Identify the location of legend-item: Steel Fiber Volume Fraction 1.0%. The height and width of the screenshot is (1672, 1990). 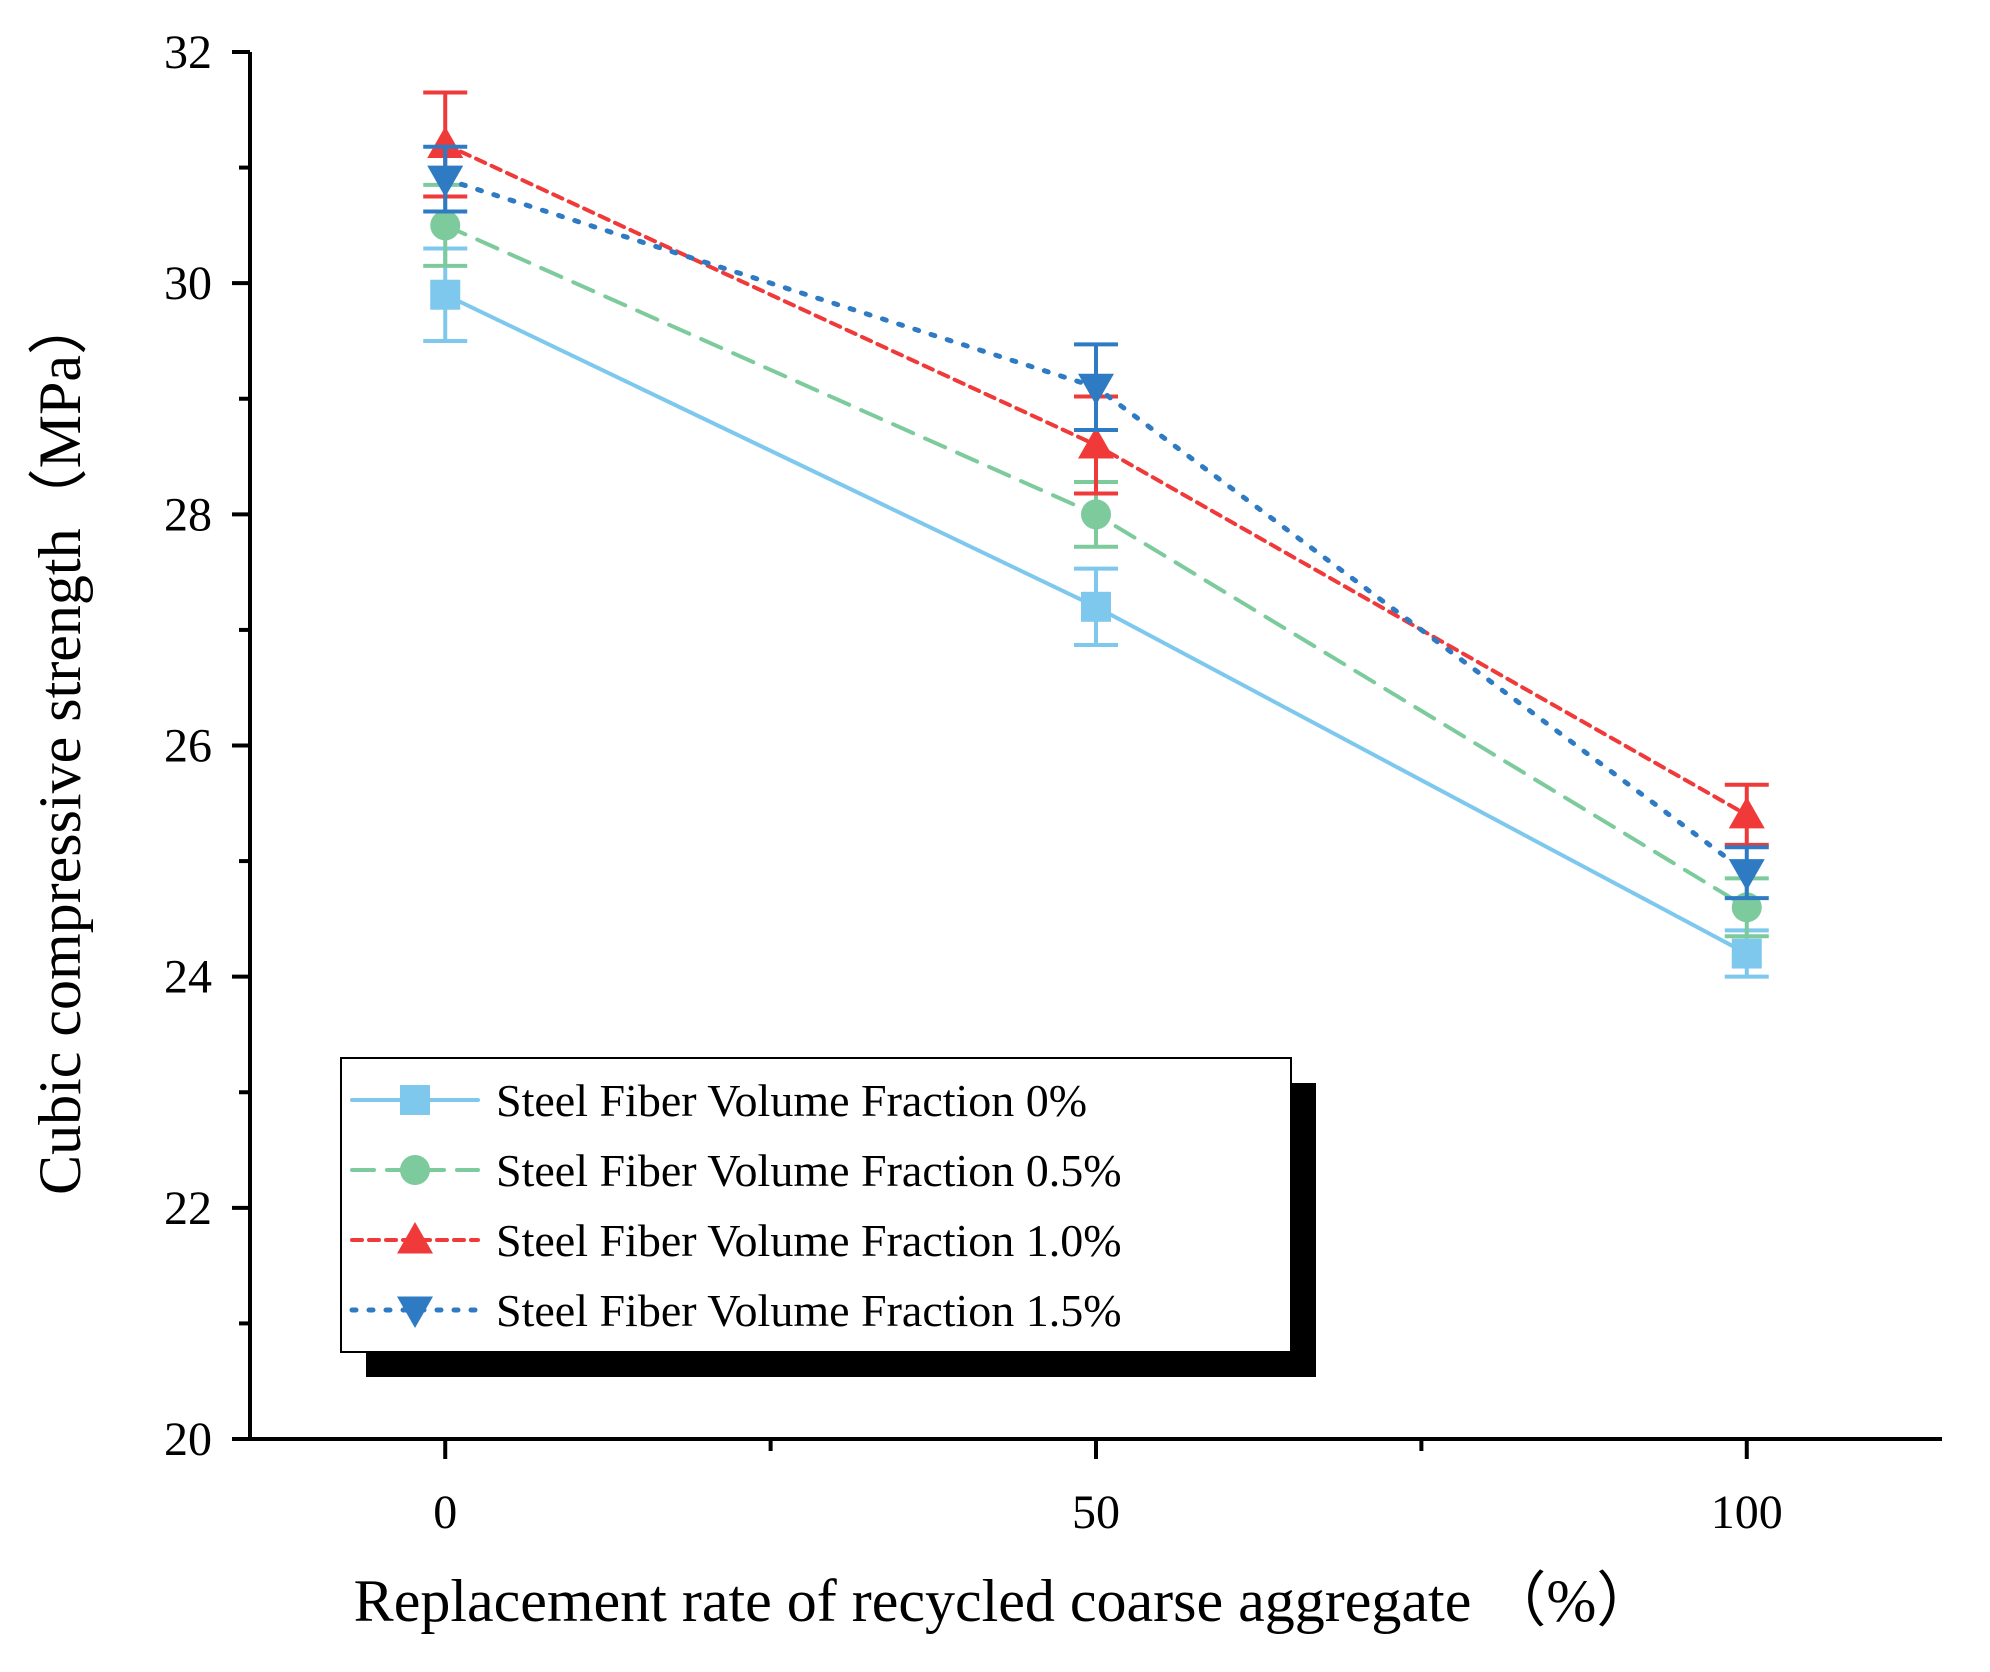
(736, 1240).